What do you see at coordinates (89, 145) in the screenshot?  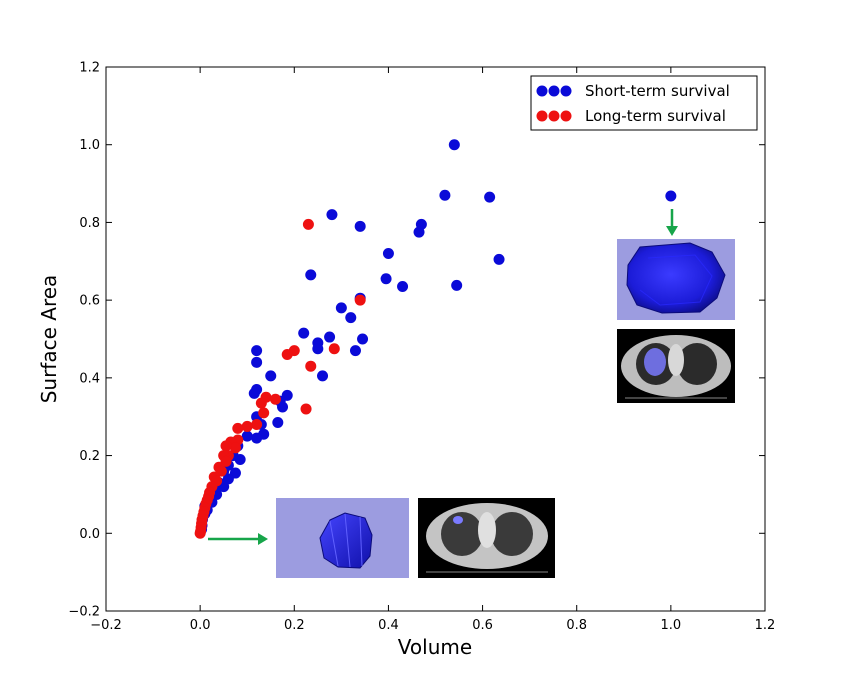 I see `y-tick-label: 1.0` at bounding box center [89, 145].